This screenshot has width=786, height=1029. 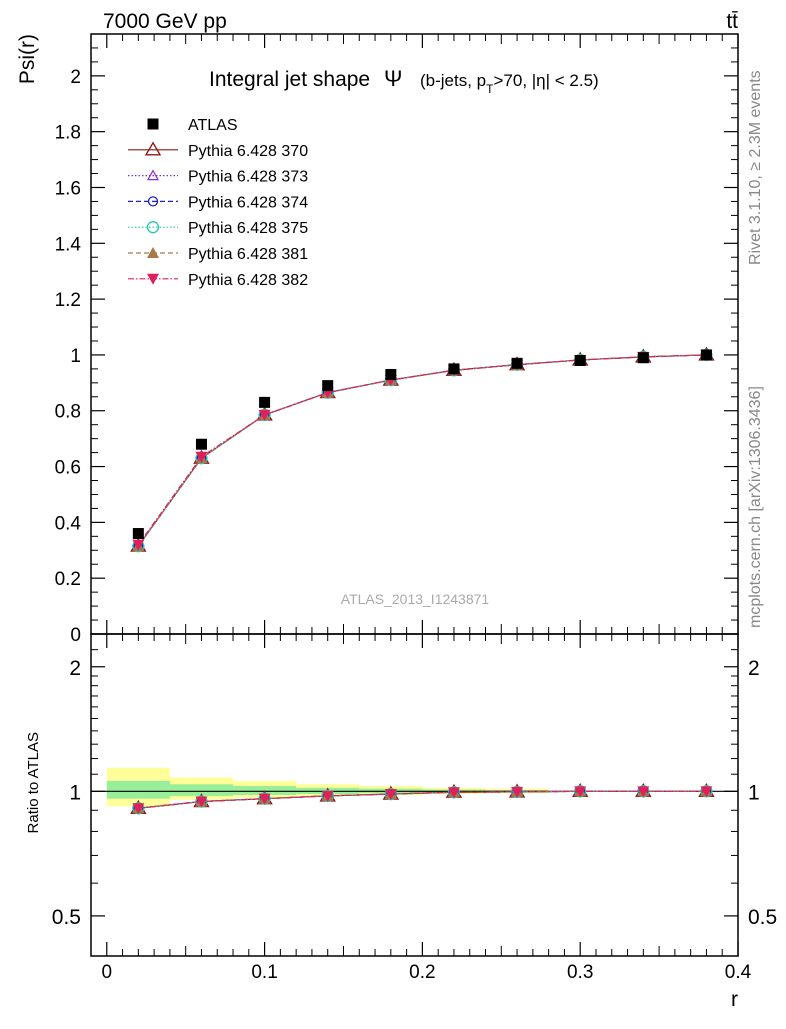 What do you see at coordinates (153, 124) in the screenshot?
I see `legend-marker-atlas` at bounding box center [153, 124].